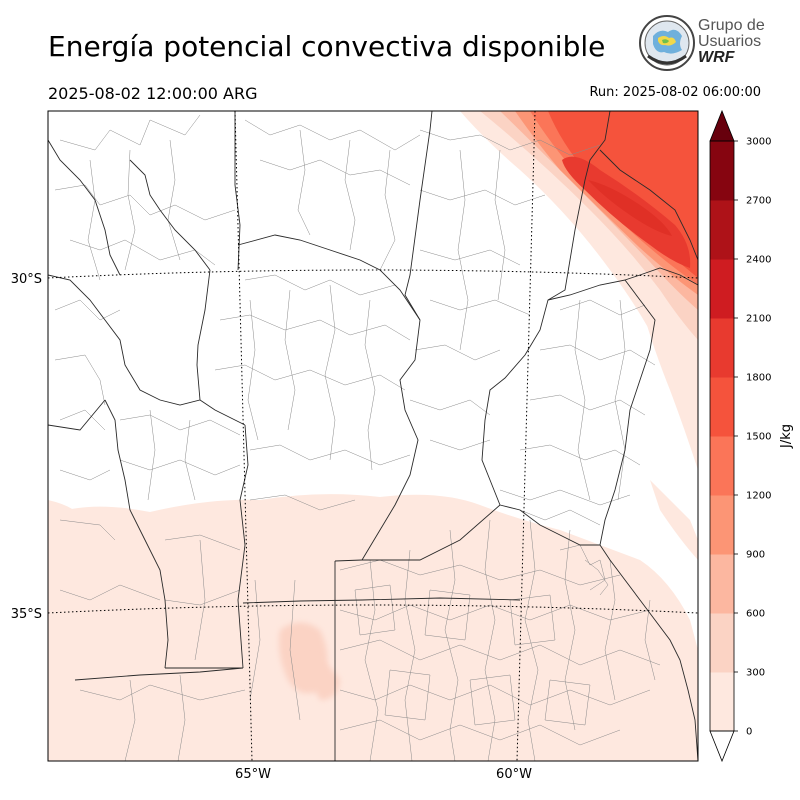  I want to click on colorbar-tick-label: 600, so click(755, 614).